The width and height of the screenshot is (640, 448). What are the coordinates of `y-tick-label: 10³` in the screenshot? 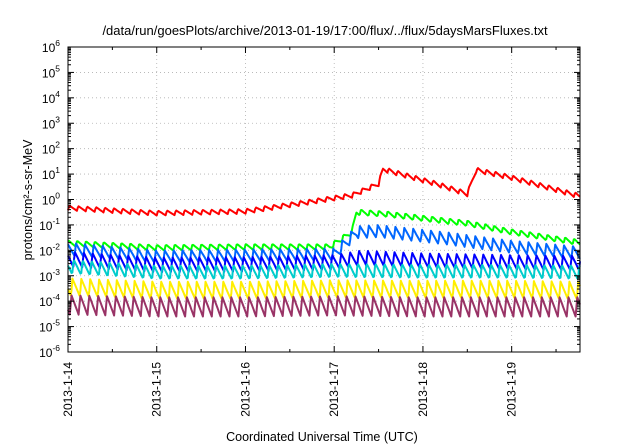 It's located at (51, 122).